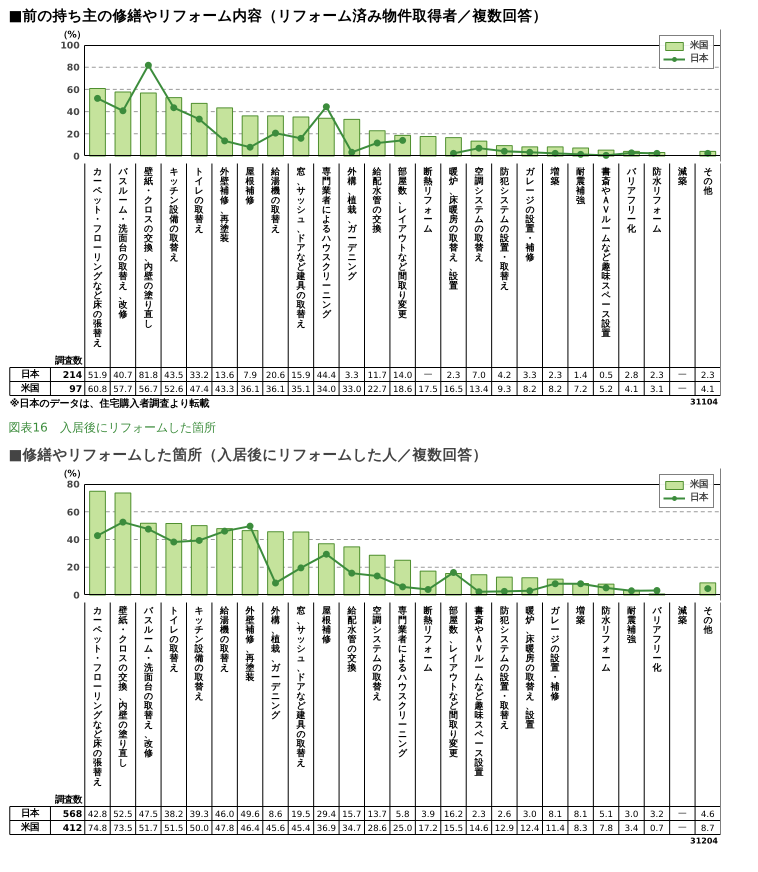 This screenshot has width=758, height=872. What do you see at coordinates (148, 815) in the screenshot?
I see `data-label: 47.5` at bounding box center [148, 815].